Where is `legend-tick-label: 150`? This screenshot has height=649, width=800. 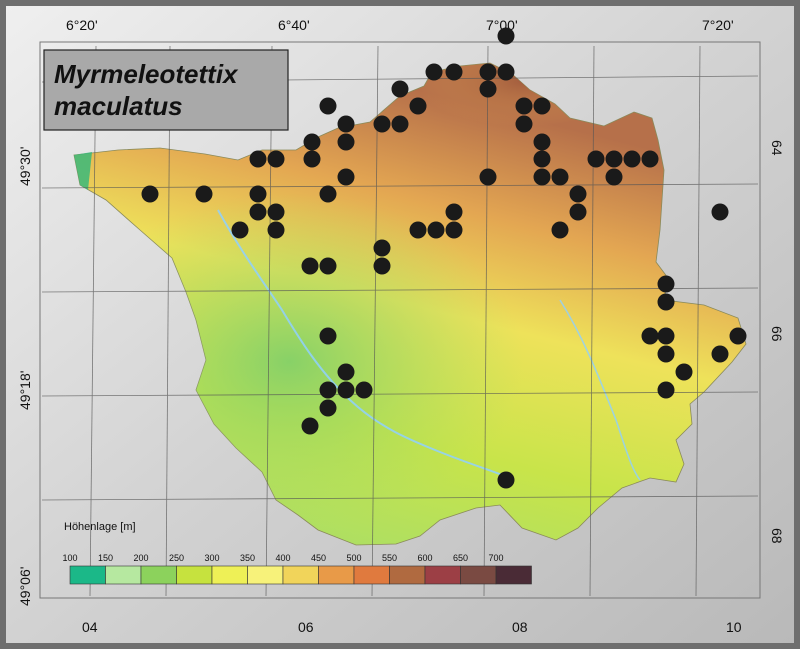
legend-tick-label: 150 is located at coordinates (105, 558).